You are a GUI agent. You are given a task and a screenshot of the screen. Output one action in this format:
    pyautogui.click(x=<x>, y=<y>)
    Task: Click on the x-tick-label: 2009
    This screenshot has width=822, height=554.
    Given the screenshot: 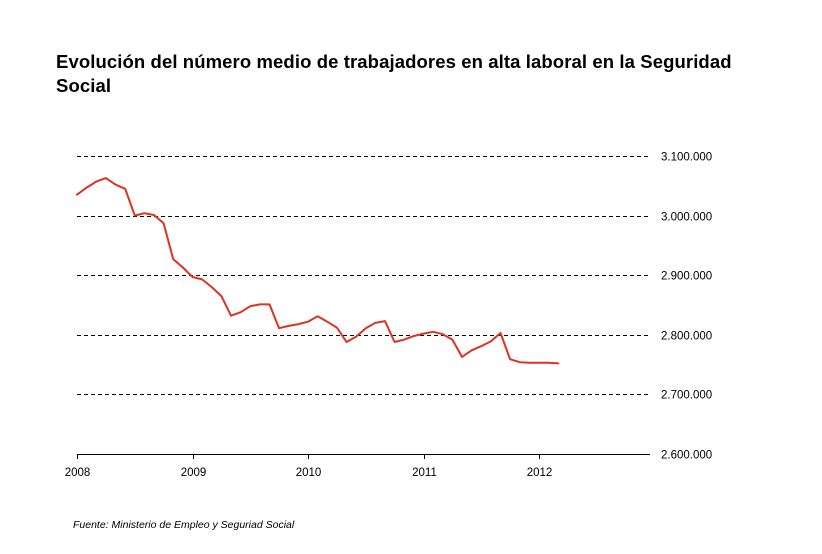 What is the action you would take?
    pyautogui.click(x=194, y=473)
    